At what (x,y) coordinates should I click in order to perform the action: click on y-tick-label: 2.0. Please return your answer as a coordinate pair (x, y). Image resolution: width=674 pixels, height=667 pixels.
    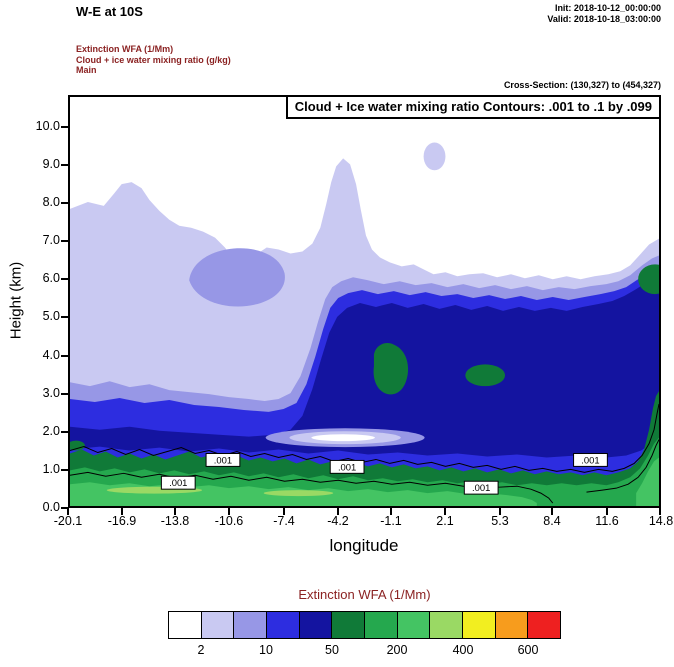
    Looking at the image, I should click on (51, 431).